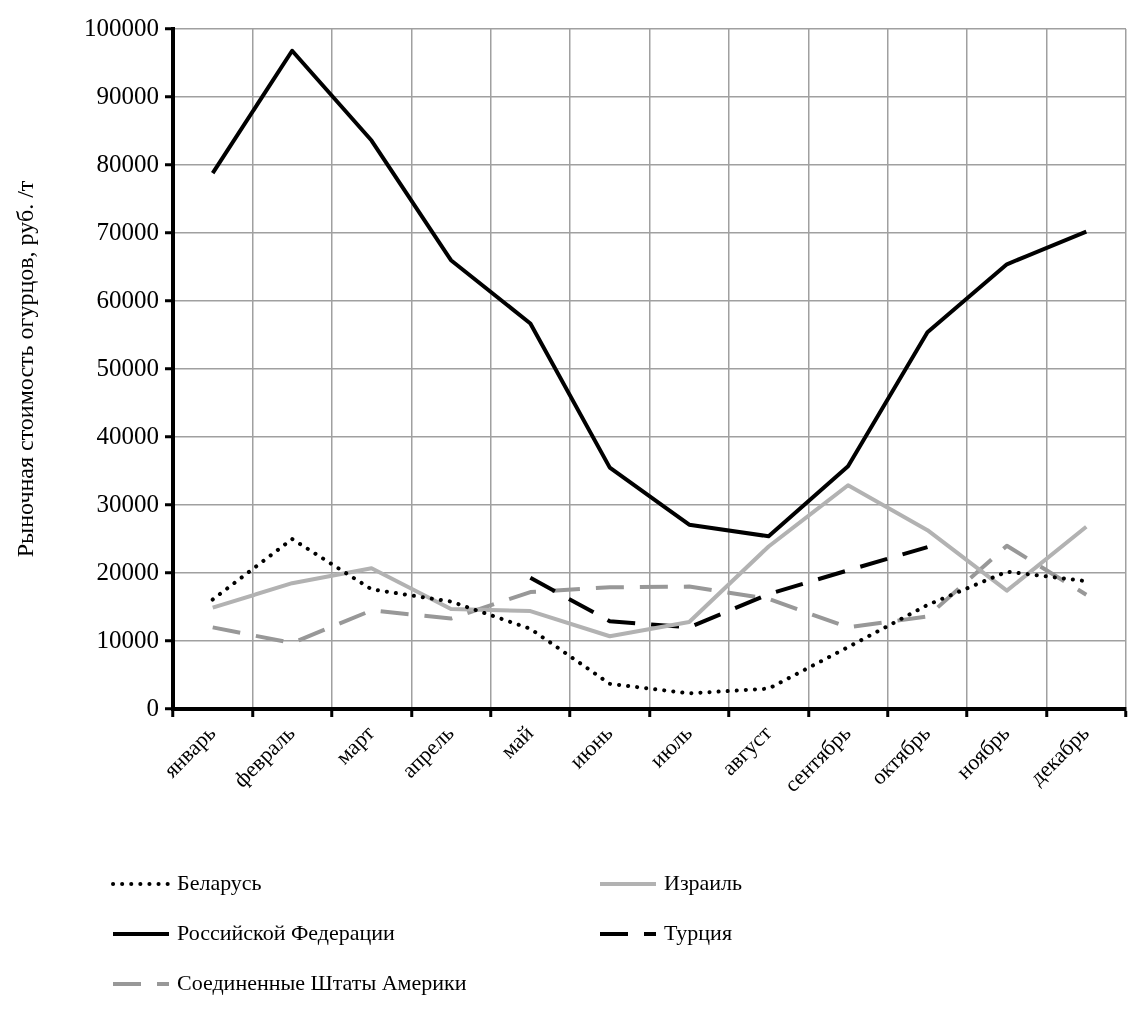  What do you see at coordinates (127, 503) in the screenshot?
I see `y-tick-label: 30000` at bounding box center [127, 503].